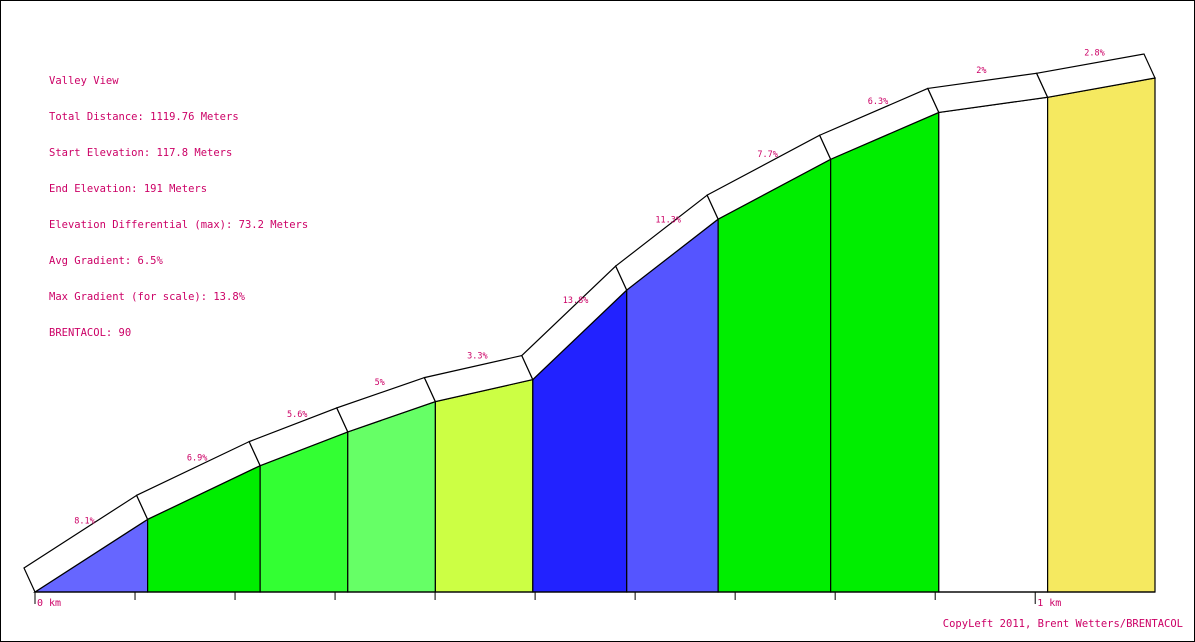 The image size is (1195, 642). Describe the element at coordinates (84, 522) in the screenshot. I see `gradient-label: 8.1%` at that location.